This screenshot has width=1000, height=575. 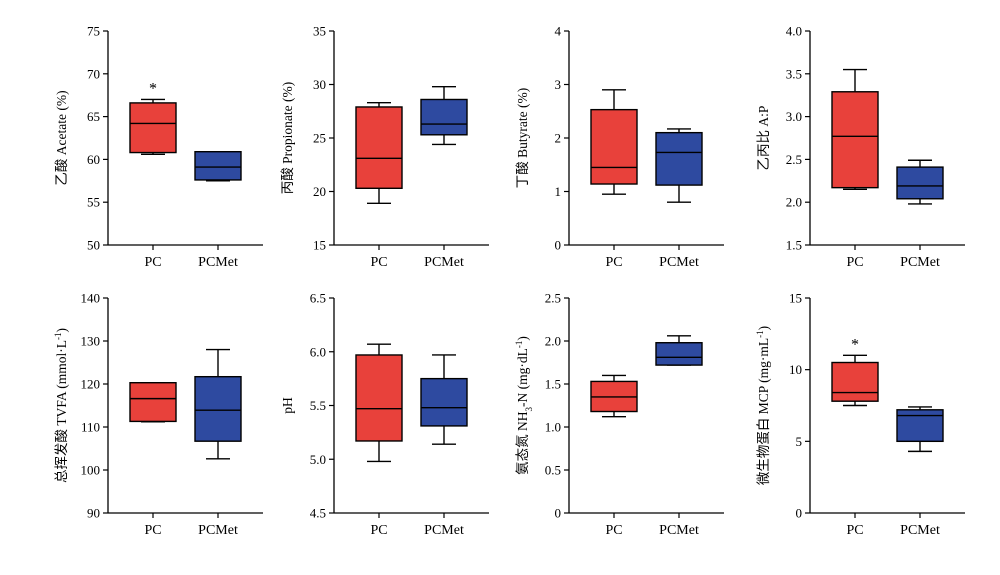 I want to click on y-tick-label: 75, so click(x=93, y=31).